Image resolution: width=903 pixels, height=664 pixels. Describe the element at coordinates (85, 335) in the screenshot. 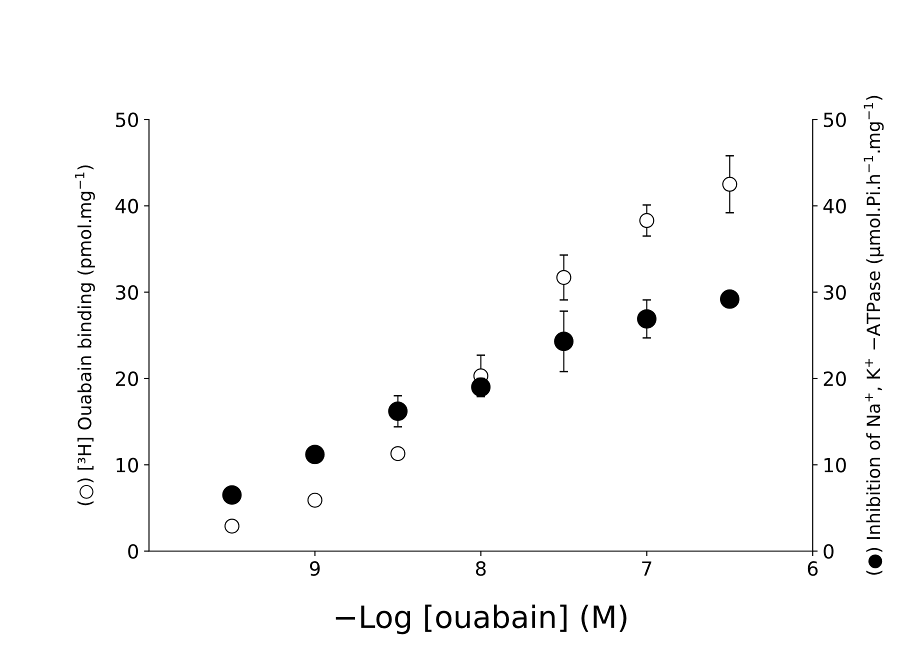

I see `y-axis-title: (○) [³H] Ouabain binding (pmol.mg$^{−1}$)` at that location.